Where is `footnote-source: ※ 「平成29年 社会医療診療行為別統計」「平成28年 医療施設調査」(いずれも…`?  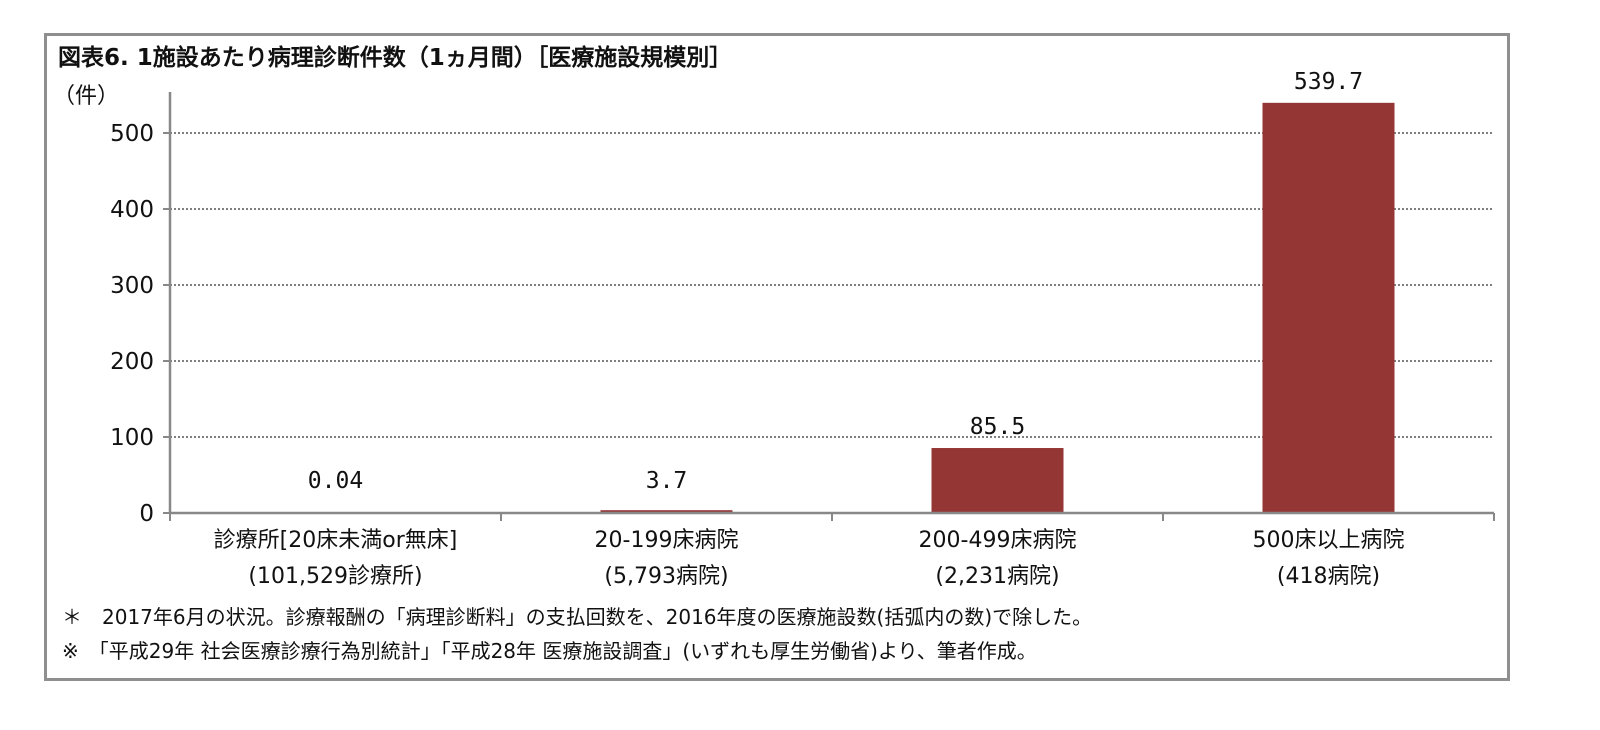
footnote-source: ※ 「平成29年 社会医療診療行為別統計」「平成28年 医療施設調査」(いずれも… is located at coordinates (549, 651).